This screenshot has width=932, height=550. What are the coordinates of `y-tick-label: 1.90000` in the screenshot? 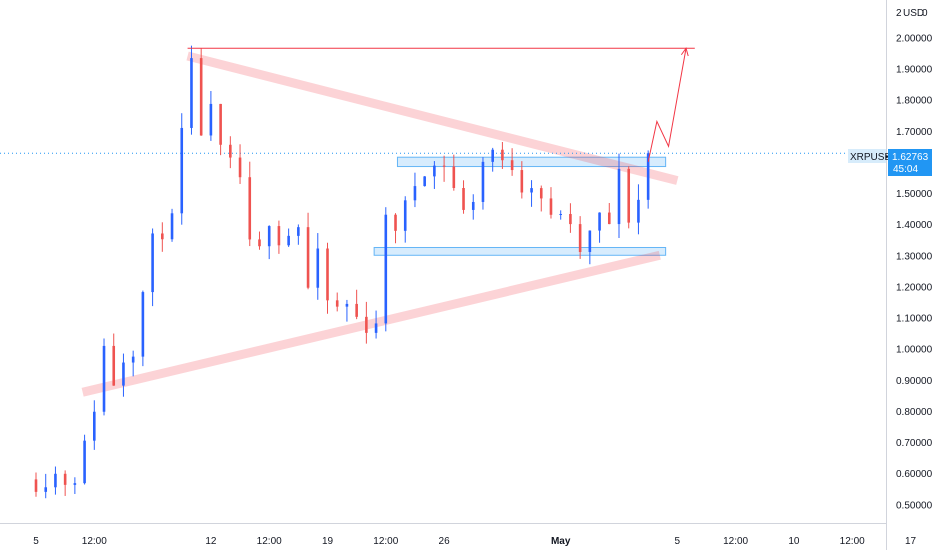 It's located at (914, 69).